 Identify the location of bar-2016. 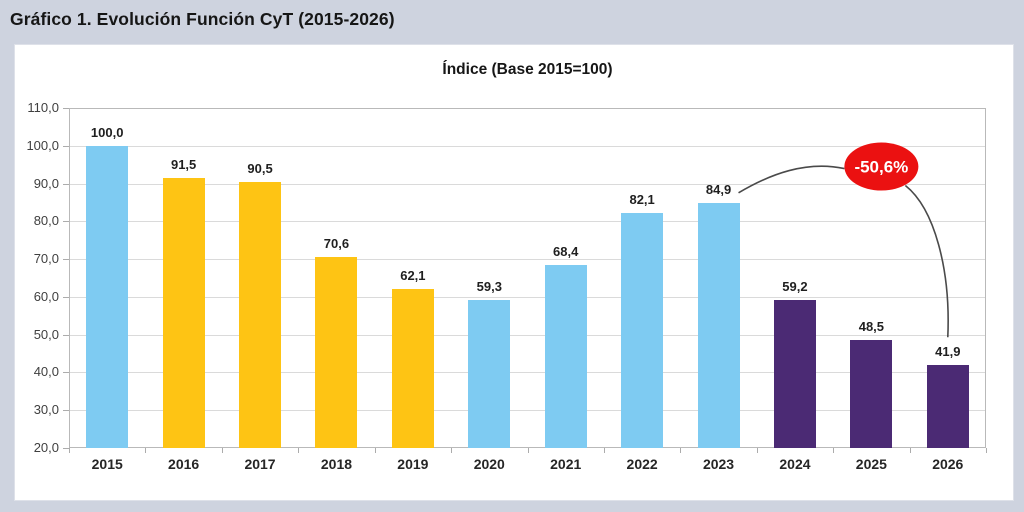
(183, 312).